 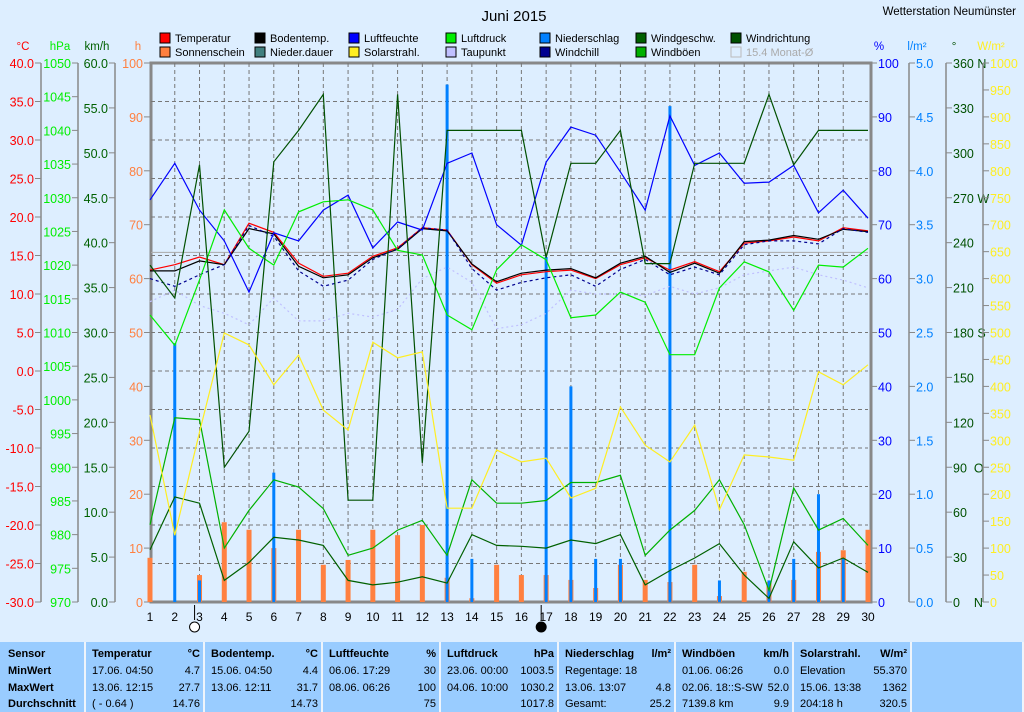 What do you see at coordinates (660, 704) in the screenshot?
I see `cell-value: 25.2` at bounding box center [660, 704].